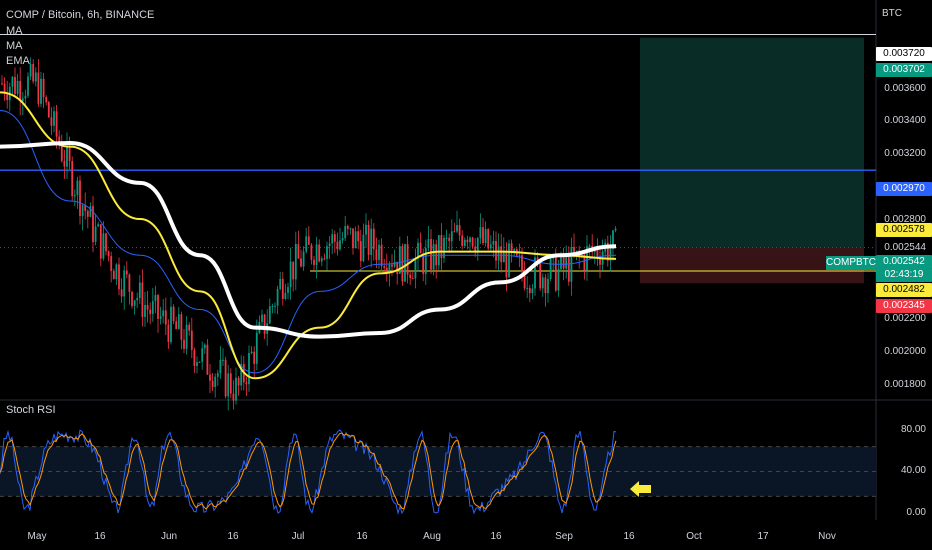  Describe the element at coordinates (905, 219) in the screenshot. I see `price-tick: 0.002800` at that location.